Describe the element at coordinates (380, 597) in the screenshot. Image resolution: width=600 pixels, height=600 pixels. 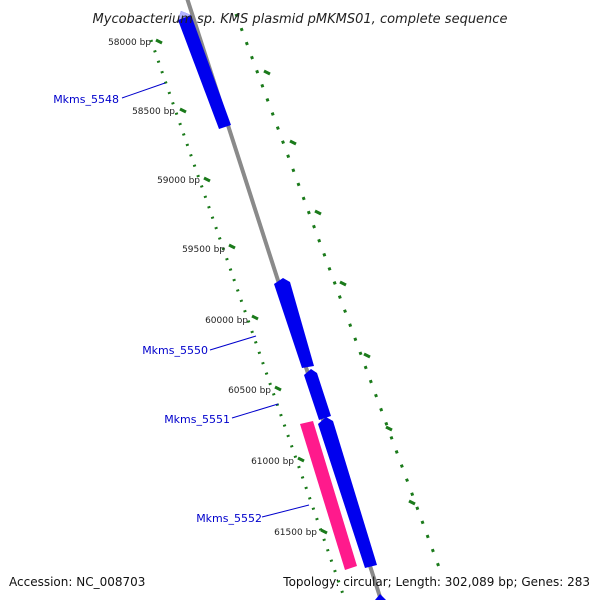
I see `gene-arrow-partial-bottom` at that location.